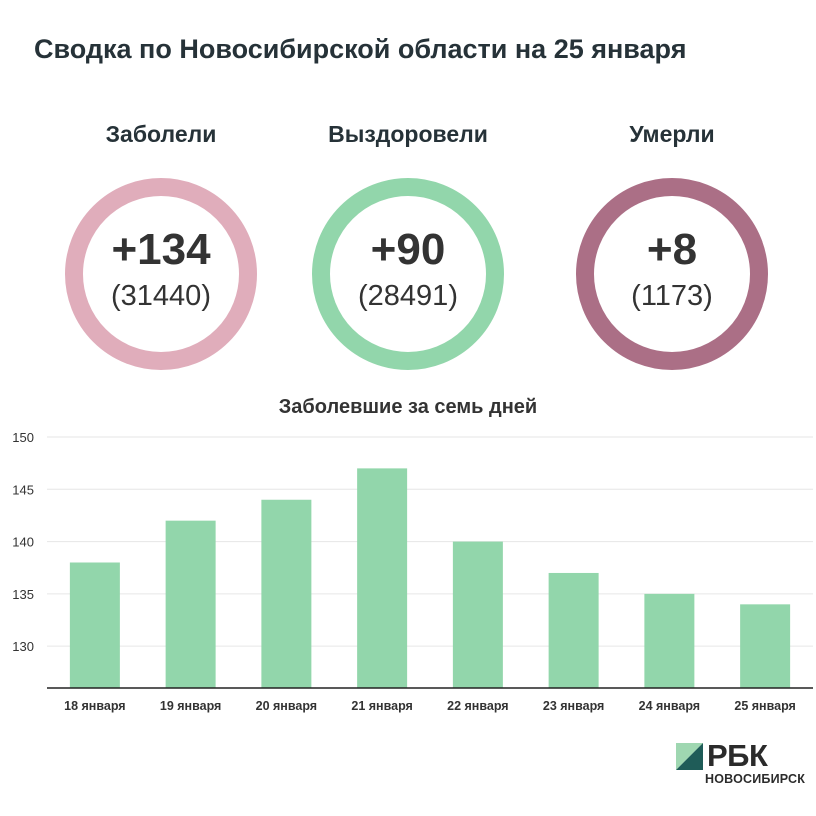  I want to click on stat-recovered: Выздоровели +90 (28491), so click(408, 245).